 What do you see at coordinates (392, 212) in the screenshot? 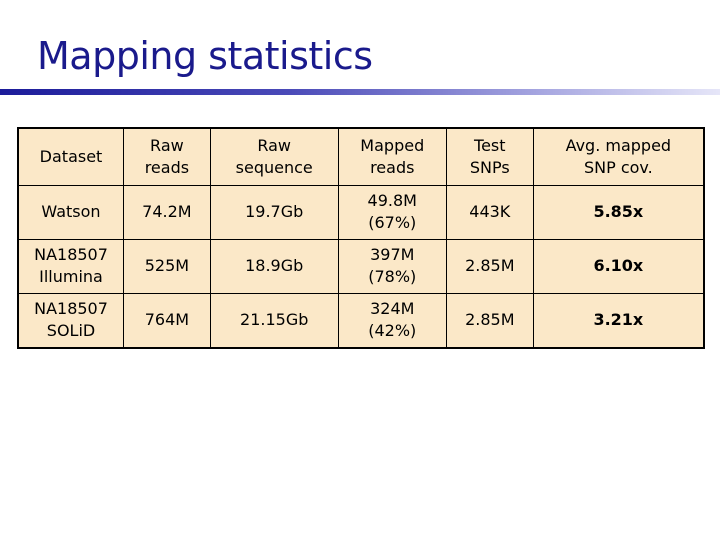
I see `cell-mapped-reads: 49.8M (67%)` at bounding box center [392, 212].